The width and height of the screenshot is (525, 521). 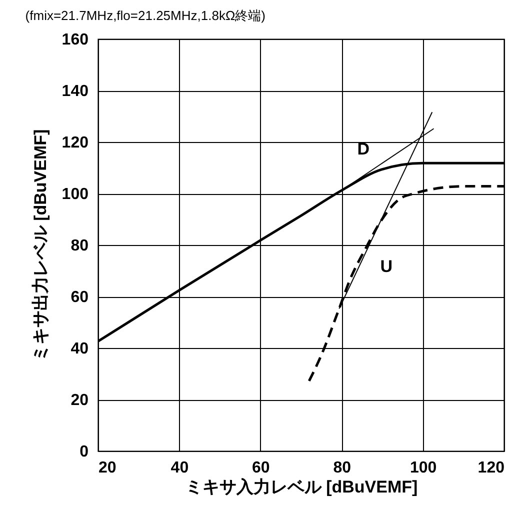 I want to click on x-tick-label: 60, so click(x=261, y=468).